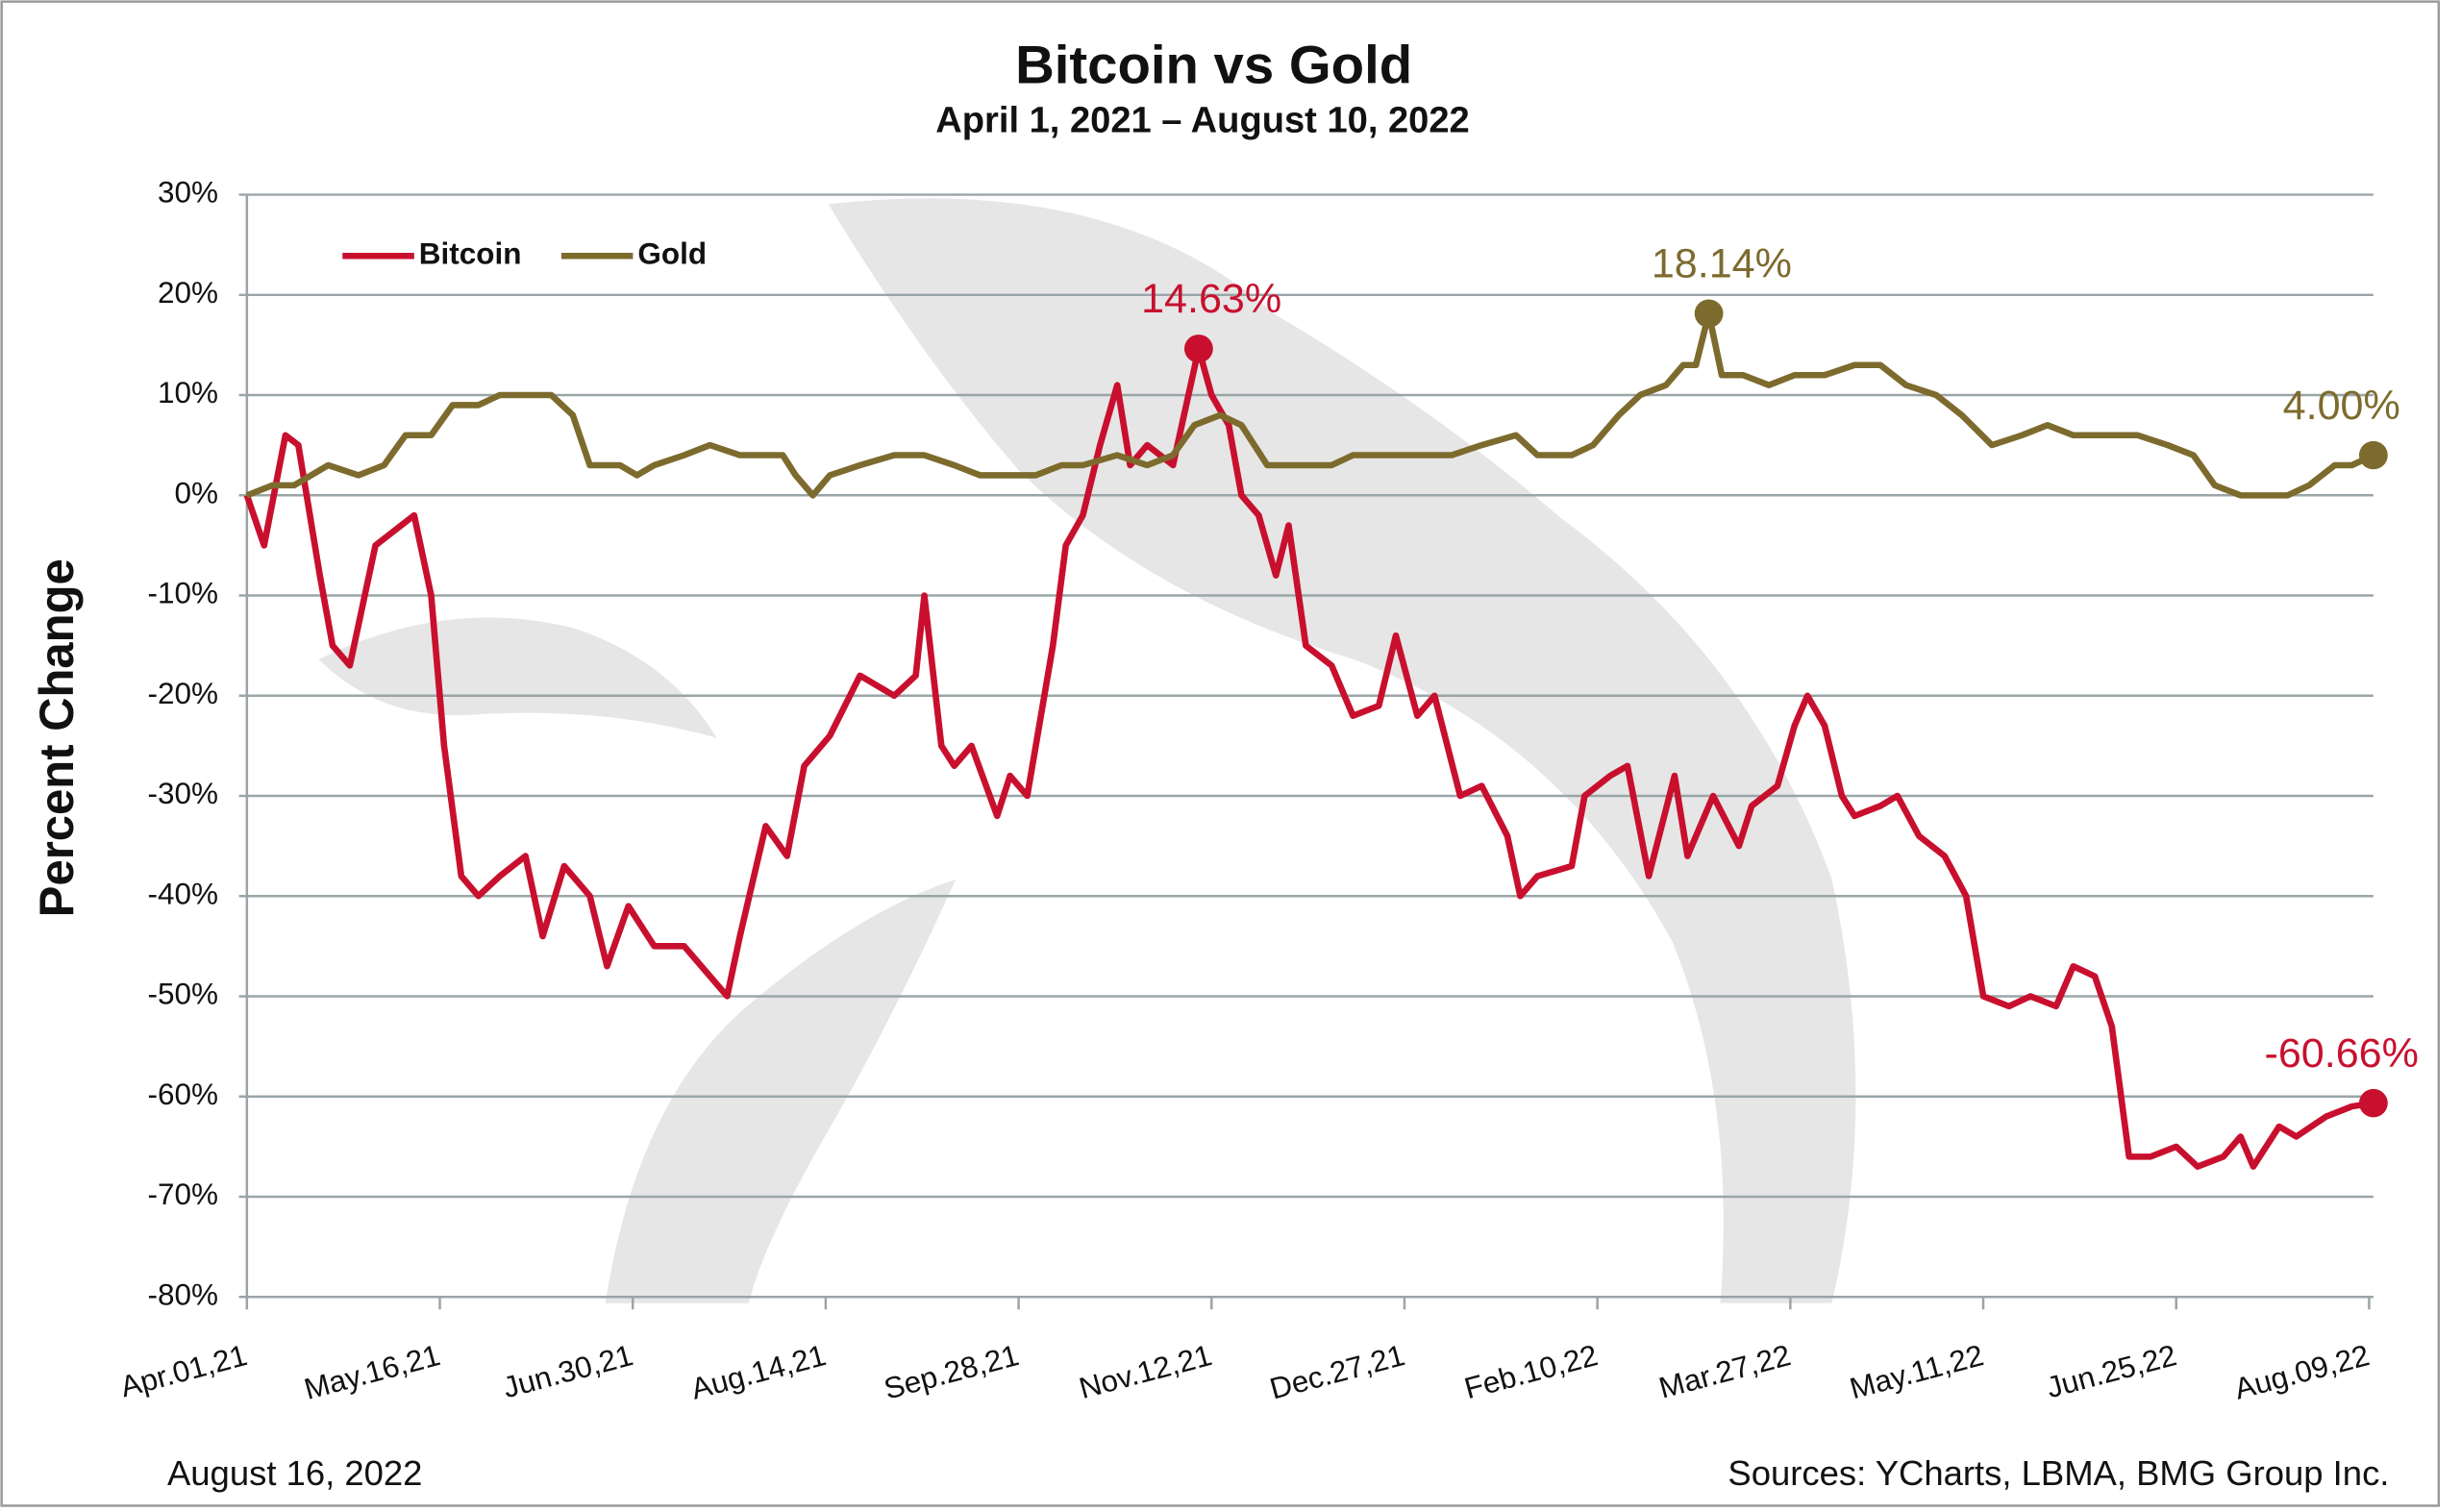 The image size is (2461, 1512). I want to click on x-tick-label: Dec.27,21, so click(1337, 1371).